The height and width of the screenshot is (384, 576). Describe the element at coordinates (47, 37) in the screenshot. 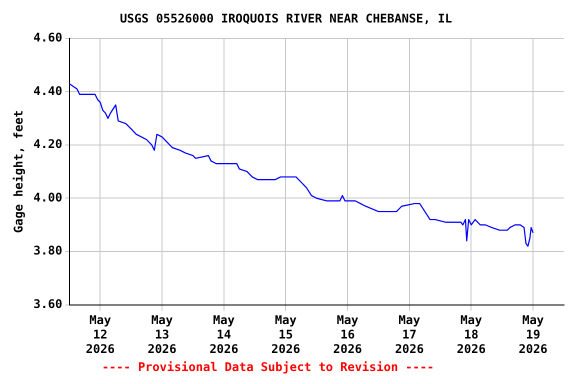

I see `y-tick-label: 4.60` at that location.